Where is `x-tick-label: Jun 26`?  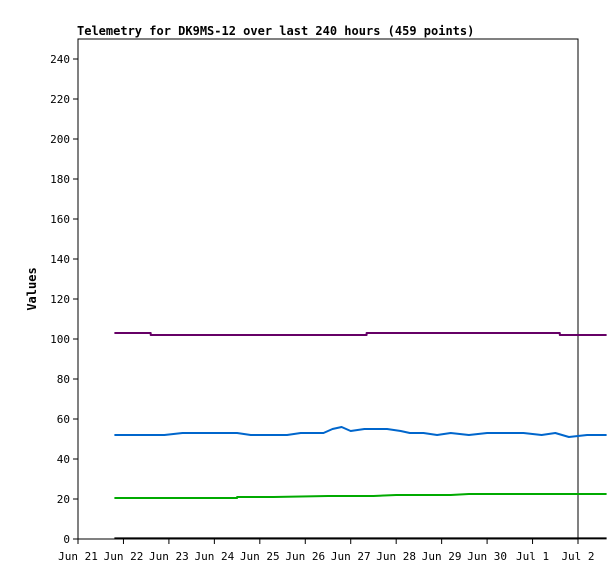
x-tick-label: Jun 26 is located at coordinates (305, 556).